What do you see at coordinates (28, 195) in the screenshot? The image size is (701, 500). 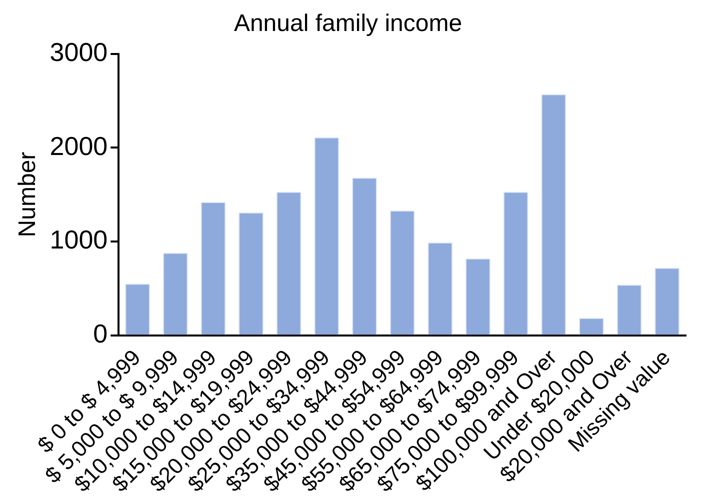 I see `y-axis-title: Number` at bounding box center [28, 195].